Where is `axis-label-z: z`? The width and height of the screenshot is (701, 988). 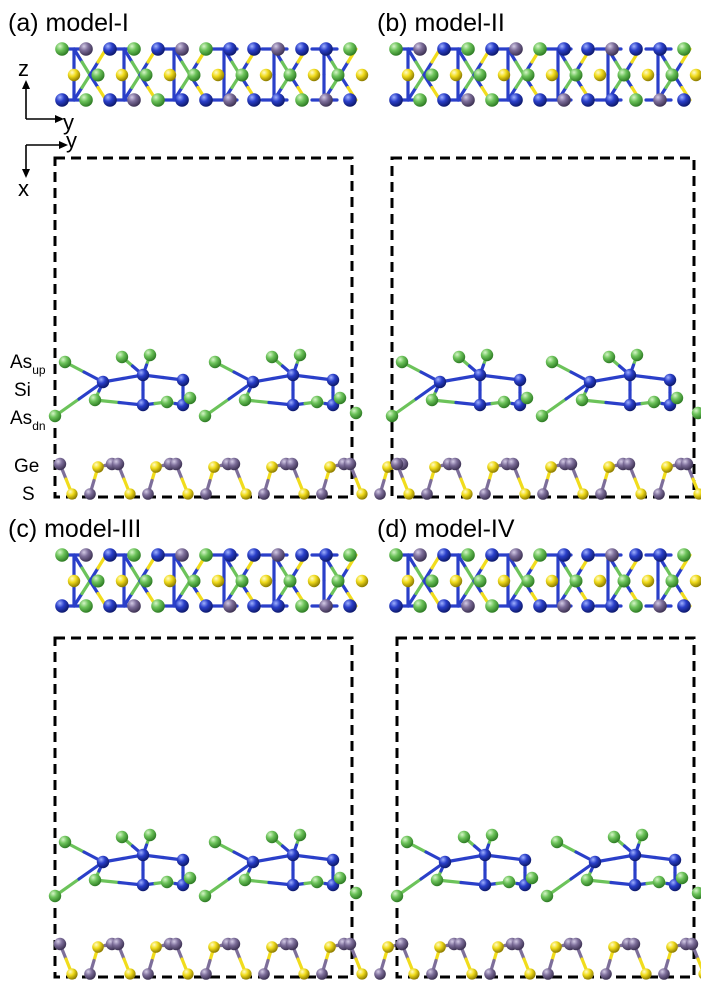
axis-label-z: z is located at coordinates (23, 68).